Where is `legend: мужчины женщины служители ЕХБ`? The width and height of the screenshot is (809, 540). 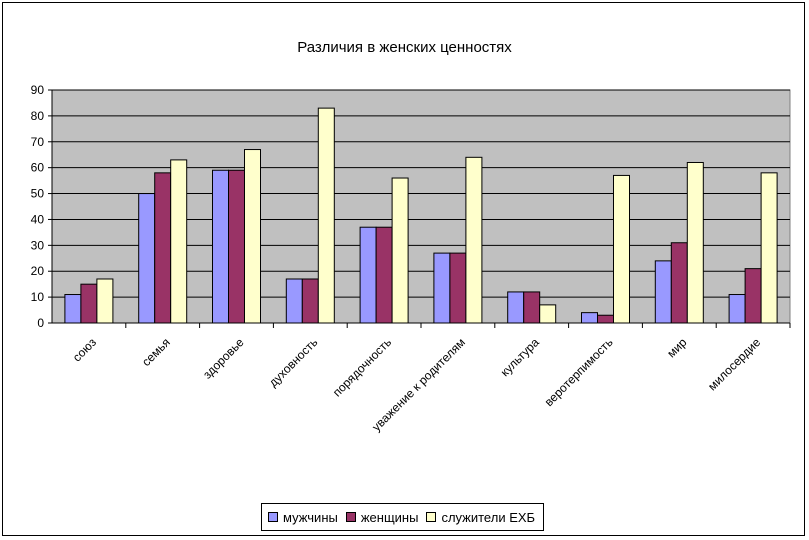 legend: мужчины женщины служители ЕХБ is located at coordinates (403, 517).